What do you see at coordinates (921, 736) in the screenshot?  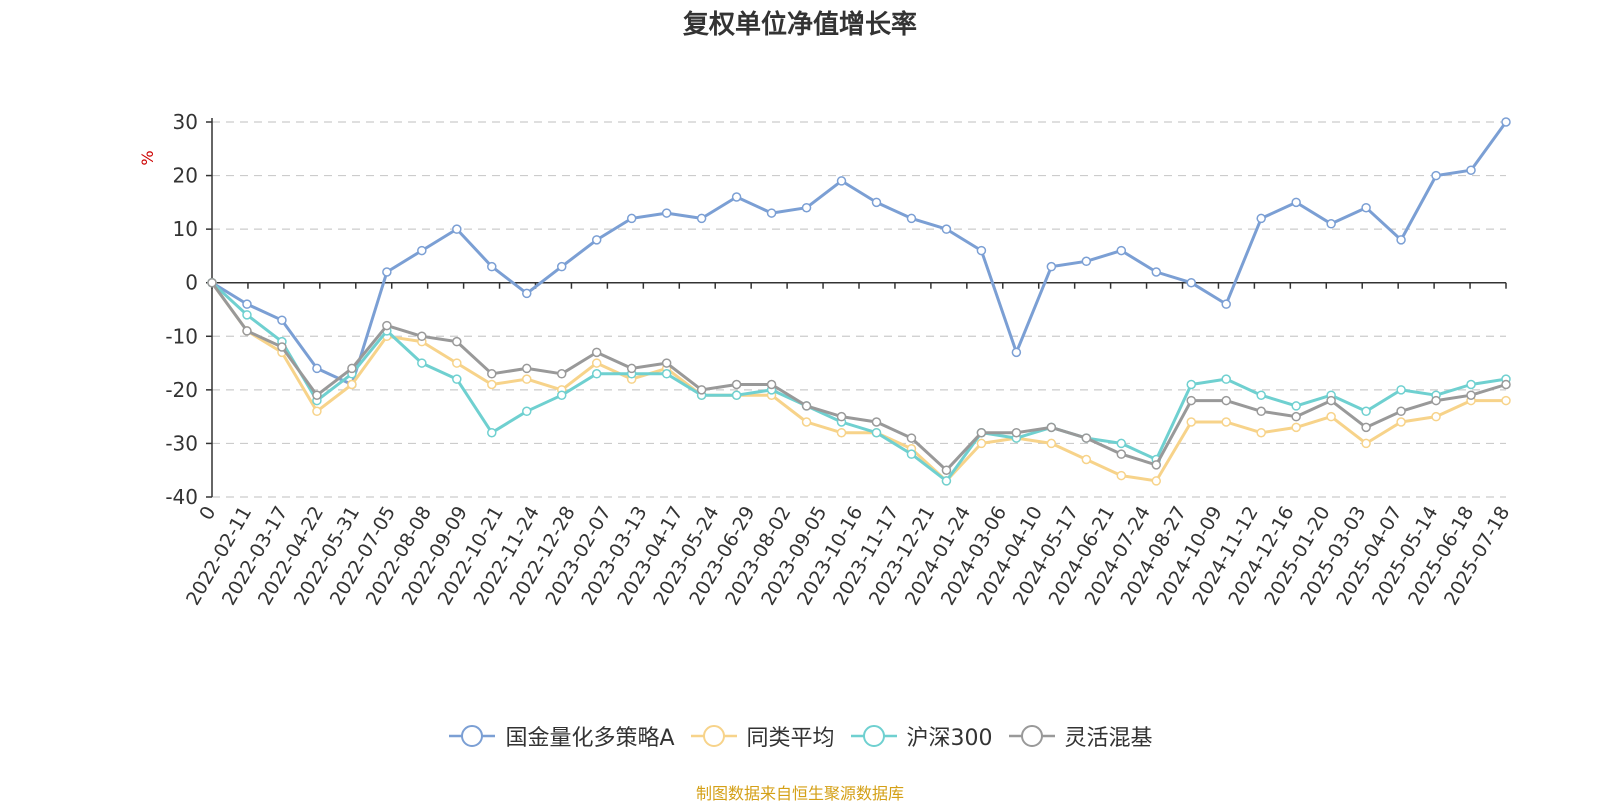 I see `legend-item-2: 沪深300` at bounding box center [921, 736].